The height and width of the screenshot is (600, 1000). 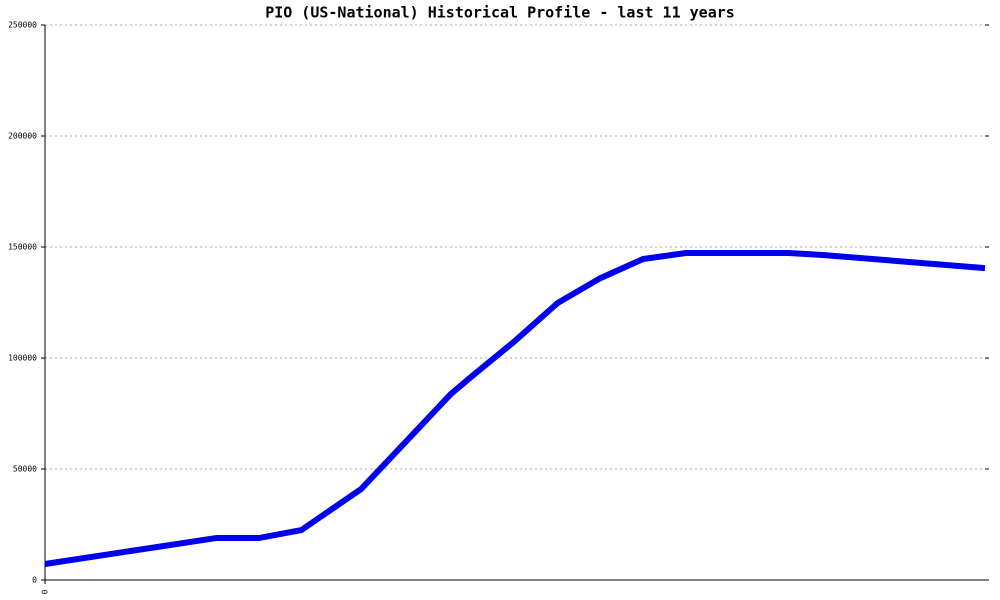 I want to click on y-tick-label: 200000, so click(x=22, y=136).